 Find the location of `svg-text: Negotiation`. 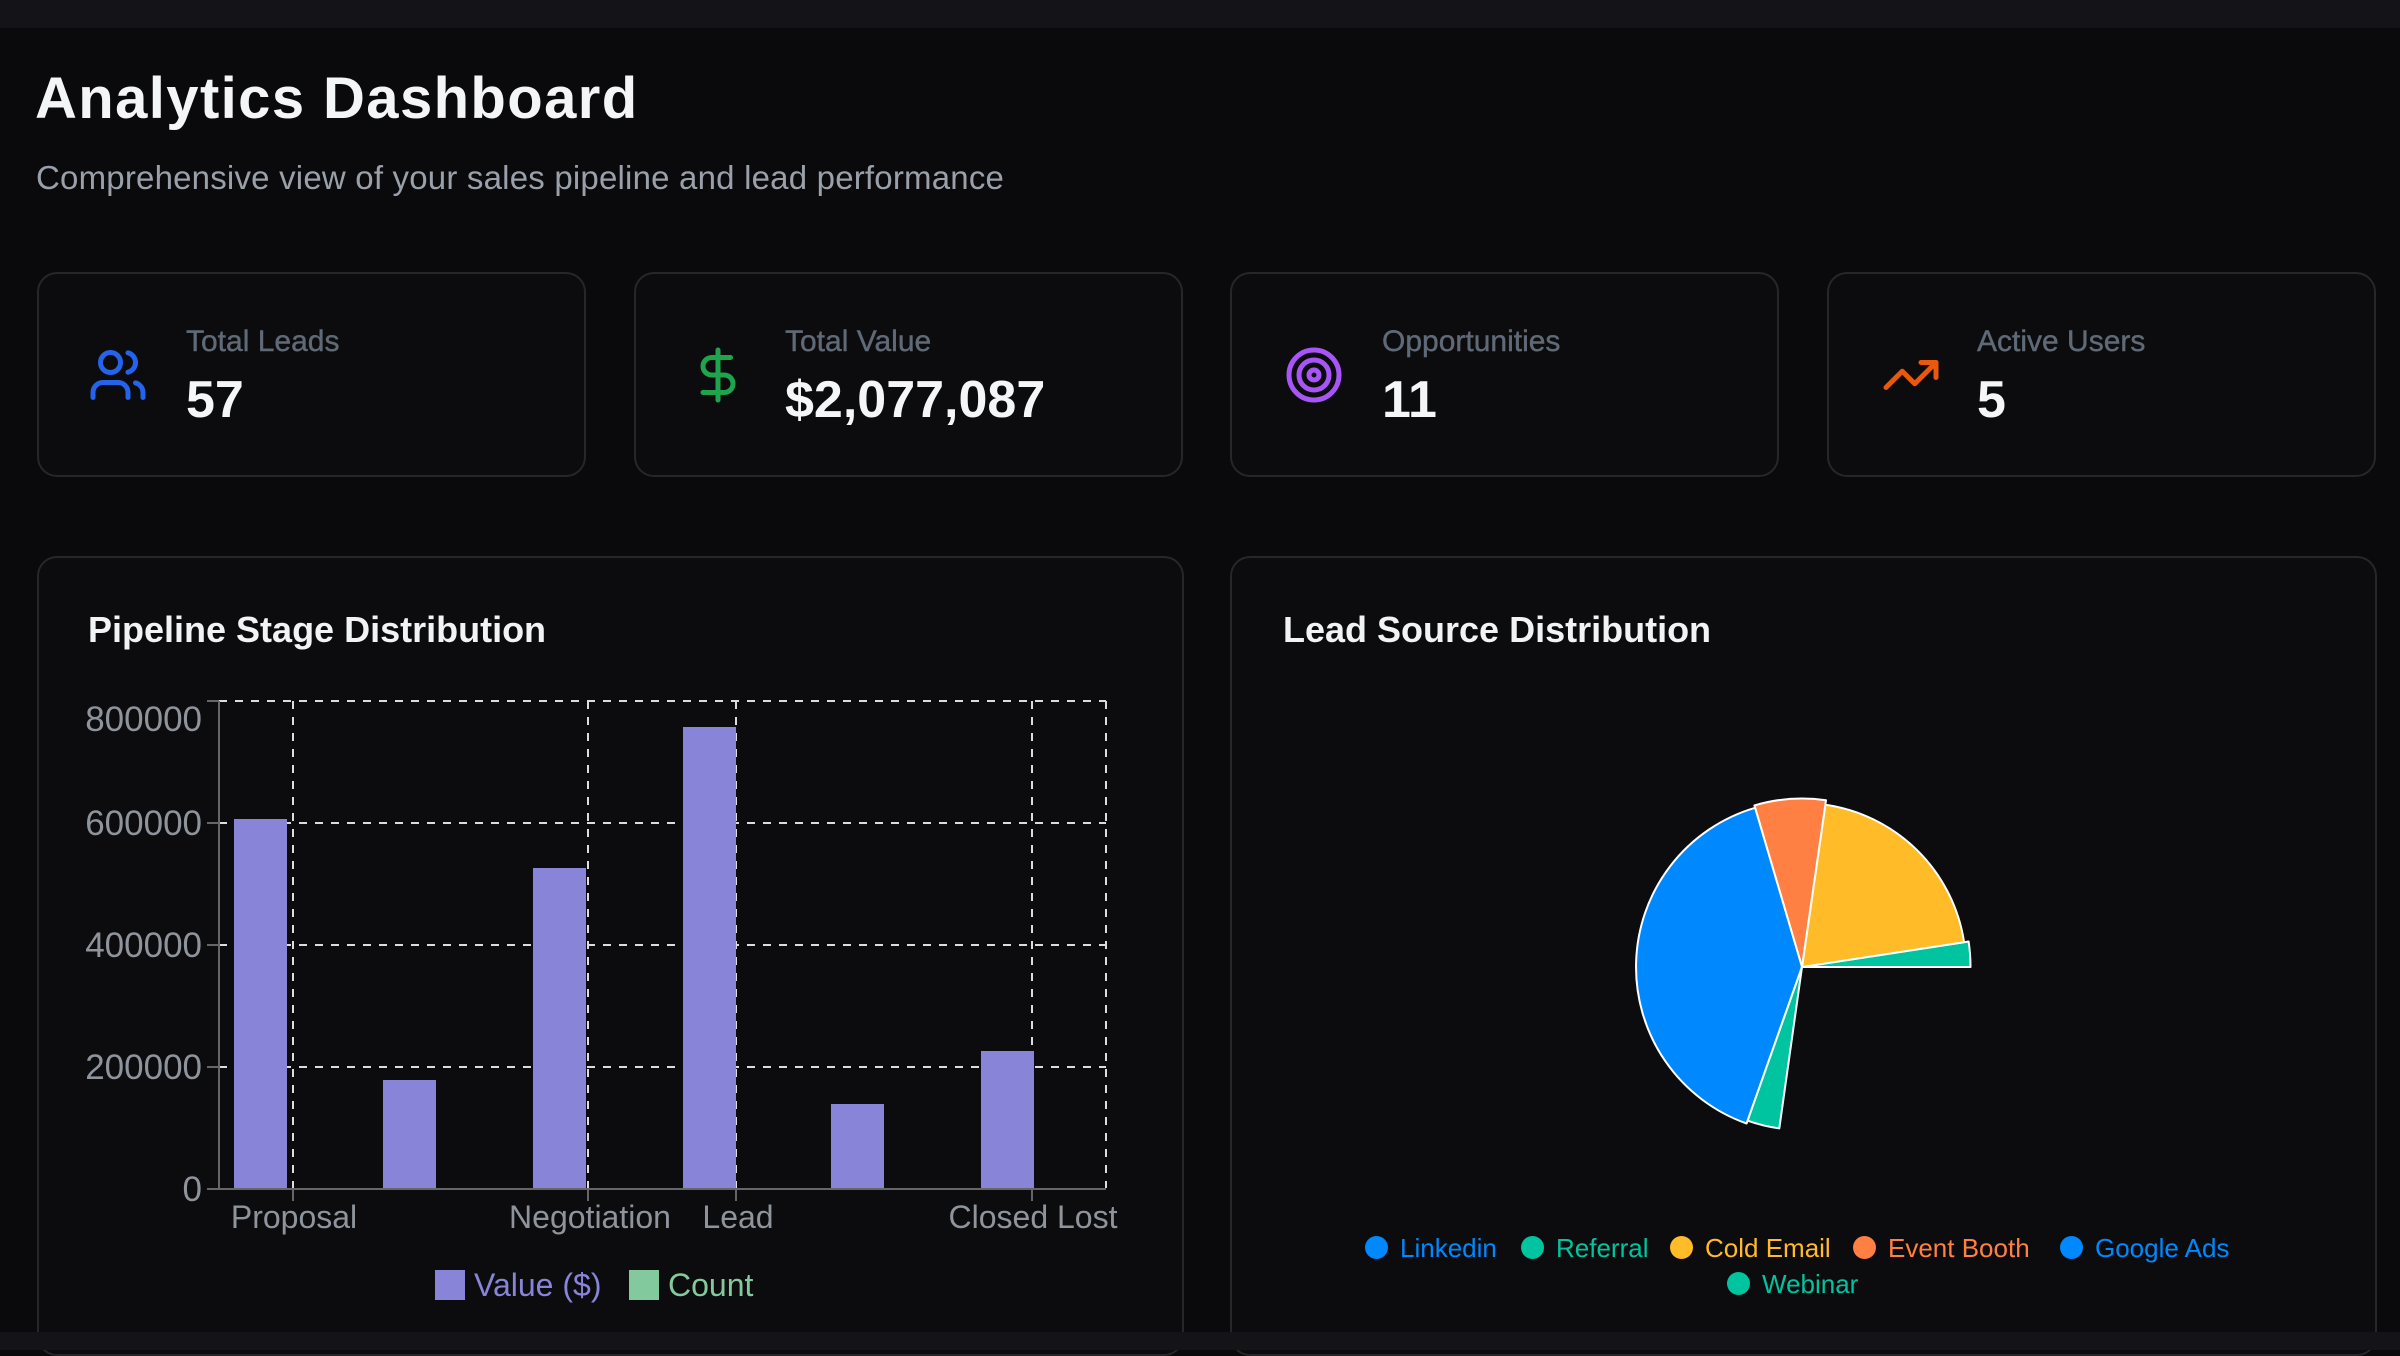

svg-text: Negotiation is located at coordinates (590, 1217).